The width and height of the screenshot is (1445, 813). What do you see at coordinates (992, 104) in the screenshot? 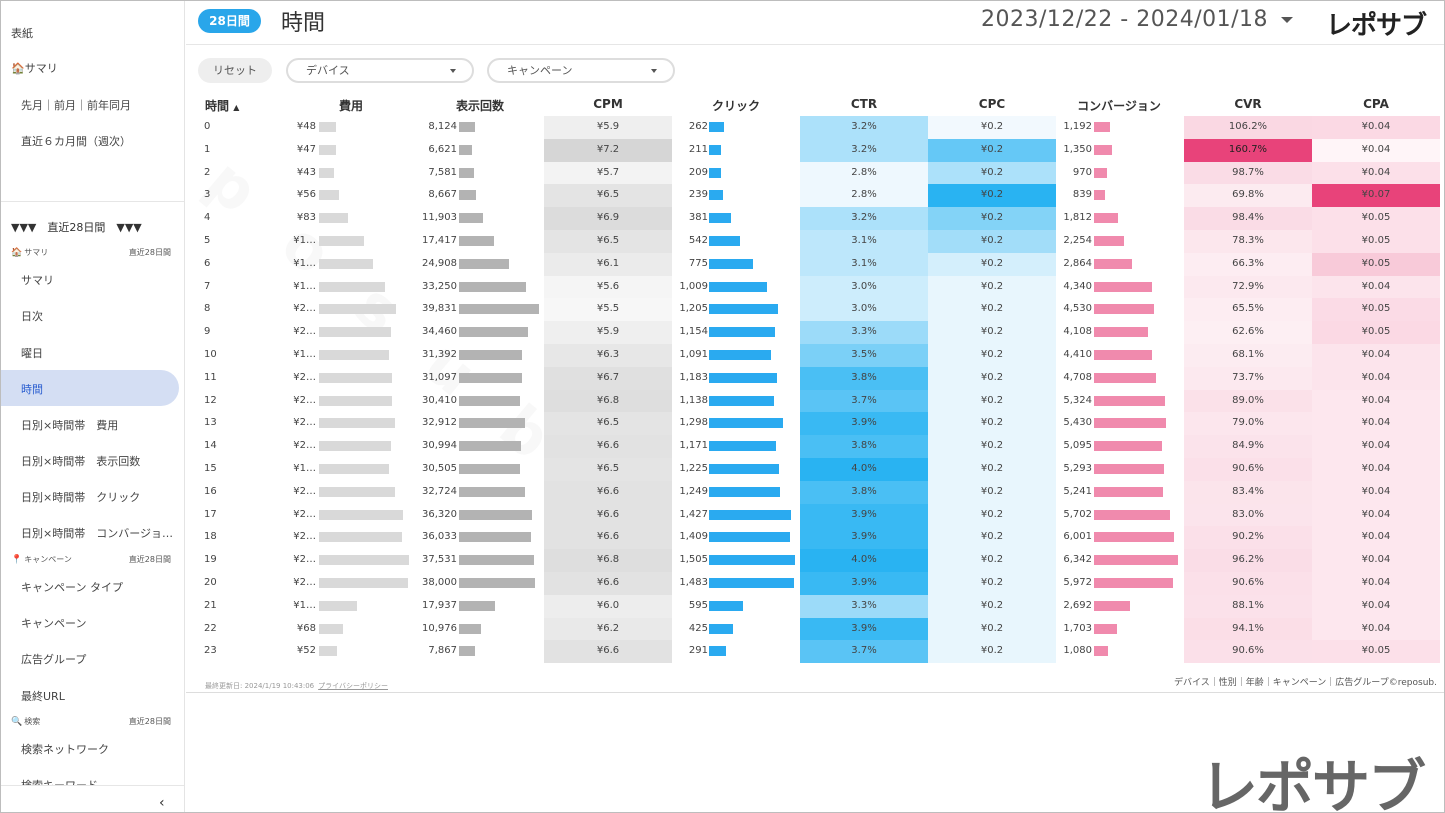
I see `column-header-cpc: CPC` at bounding box center [992, 104].